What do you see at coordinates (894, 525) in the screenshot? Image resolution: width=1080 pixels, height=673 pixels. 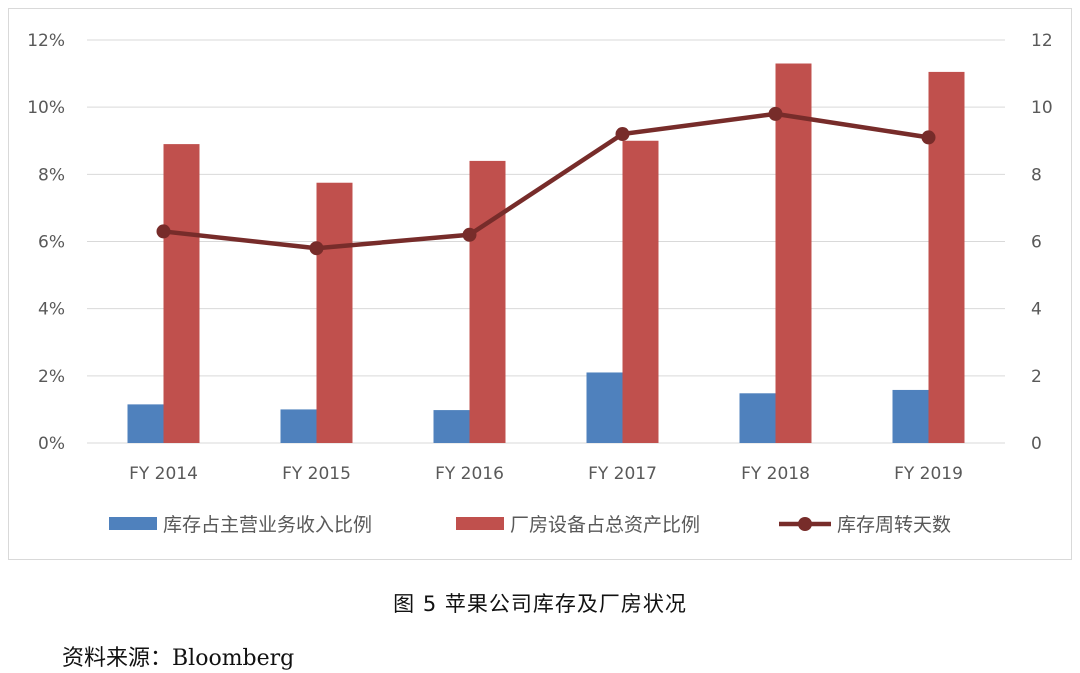 I see `legend-label: 库存周转天数` at bounding box center [894, 525].